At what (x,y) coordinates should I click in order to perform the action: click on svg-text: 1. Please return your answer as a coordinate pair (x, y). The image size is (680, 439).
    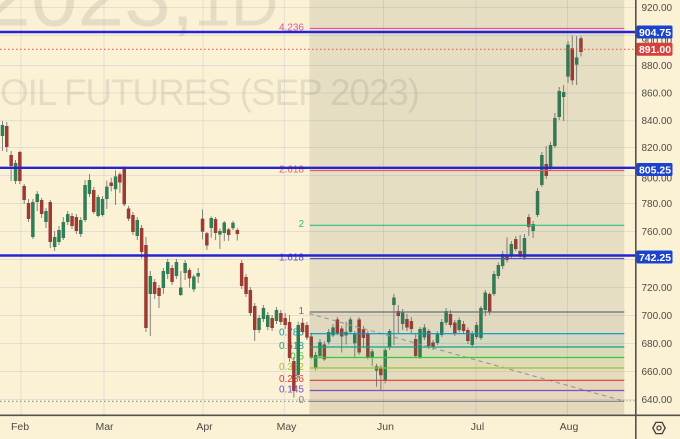
    Looking at the image, I should click on (301, 311).